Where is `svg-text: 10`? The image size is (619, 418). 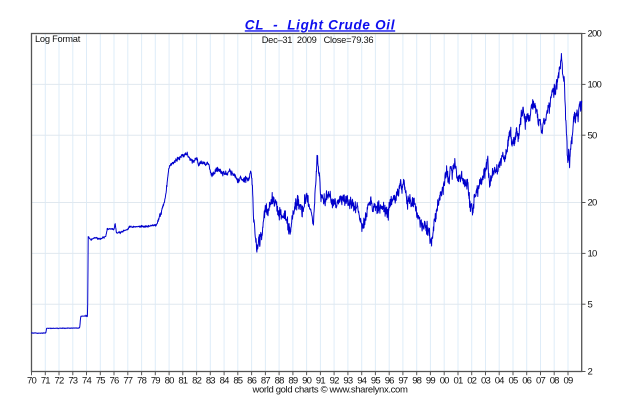
svg-text: 10 is located at coordinates (592, 254).